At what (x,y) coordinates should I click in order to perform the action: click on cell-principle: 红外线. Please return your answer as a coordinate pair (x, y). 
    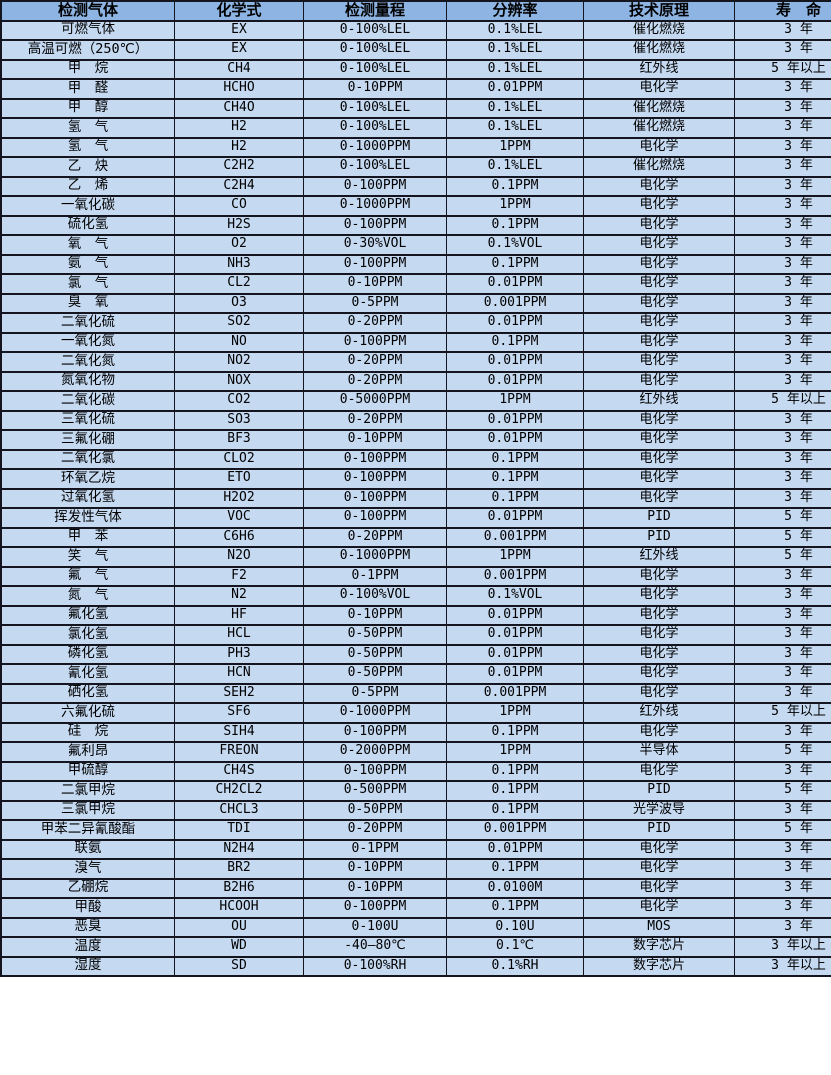
    Looking at the image, I should click on (659, 401).